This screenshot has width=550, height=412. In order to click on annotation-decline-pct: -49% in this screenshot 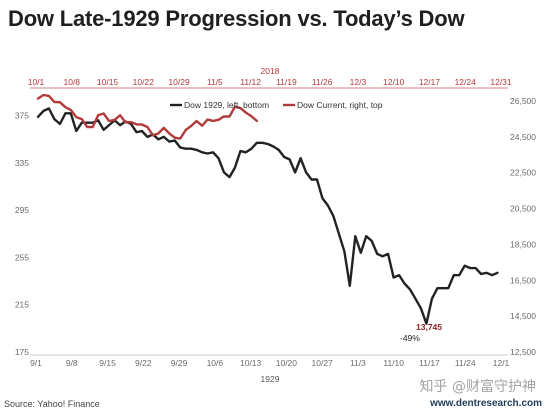, I will do `click(410, 338)`.